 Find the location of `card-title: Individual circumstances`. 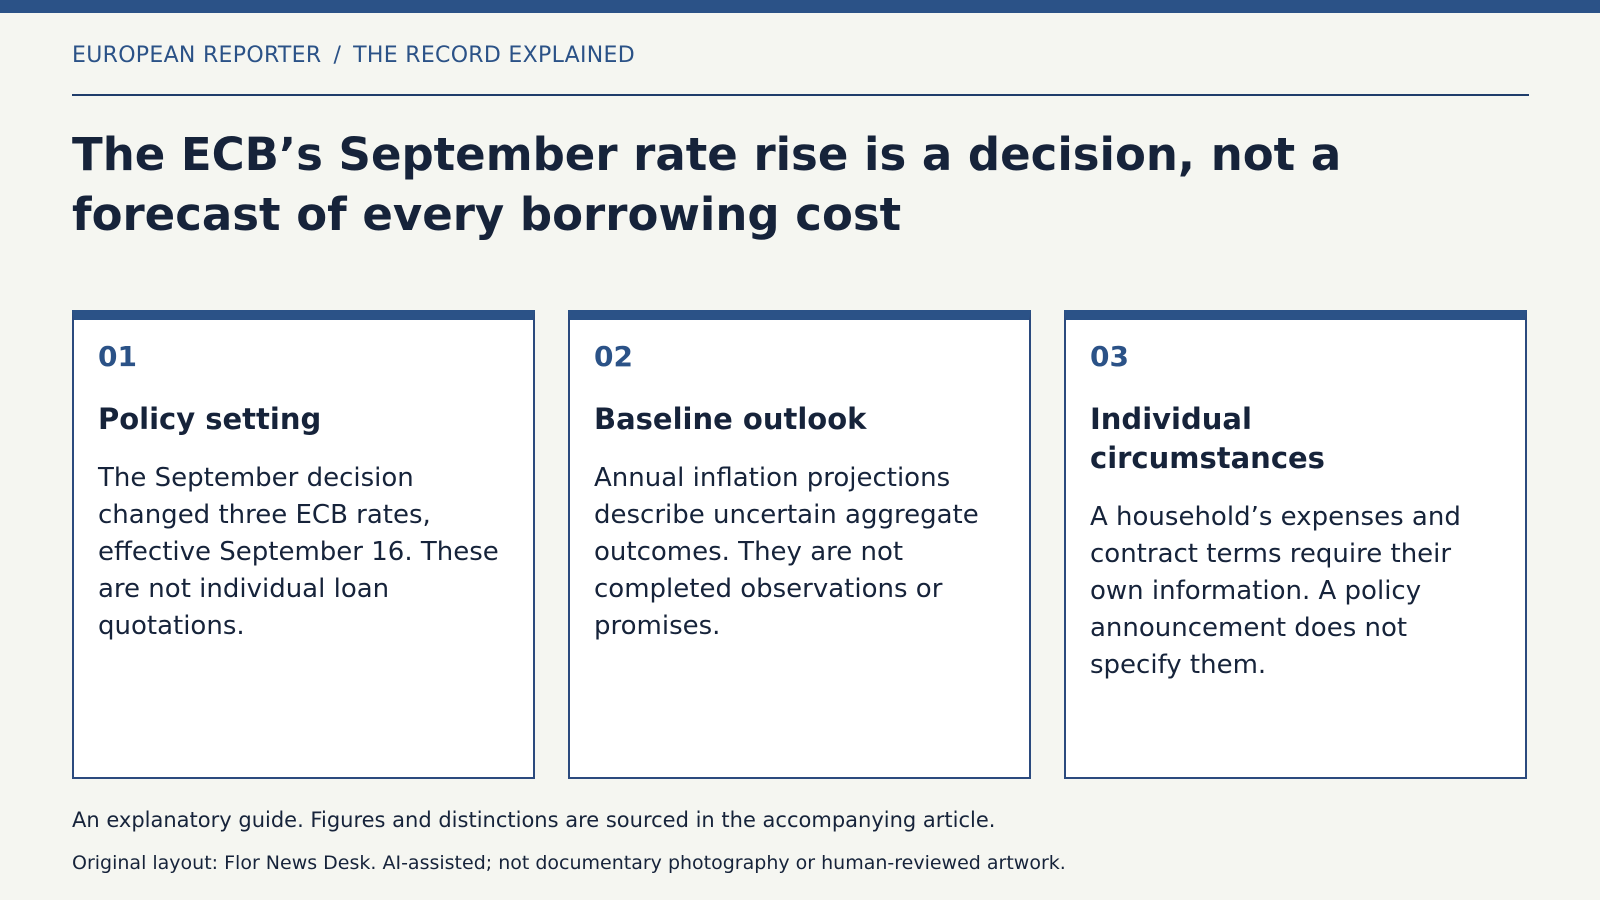

card-title: Individual circumstances is located at coordinates (1207, 438).